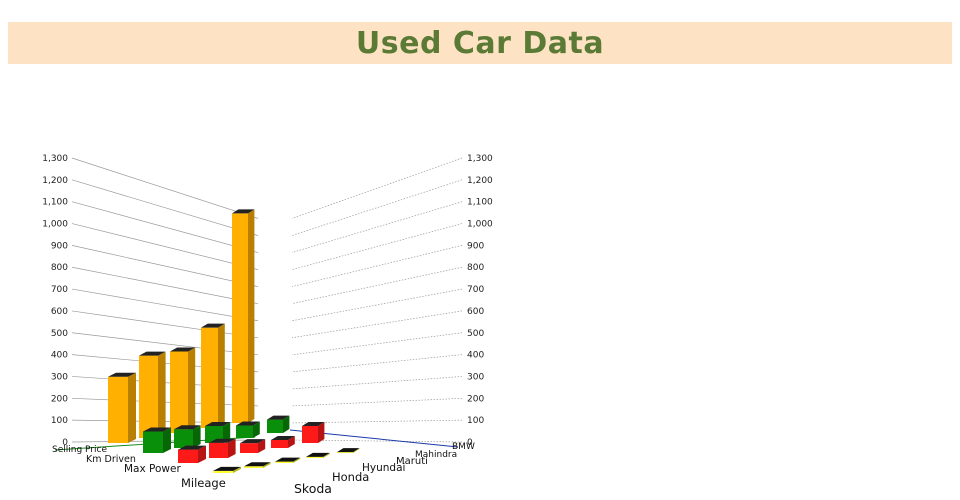  Describe the element at coordinates (383, 468) in the screenshot. I see `z-category-label-hyundai: Hyundai` at that location.